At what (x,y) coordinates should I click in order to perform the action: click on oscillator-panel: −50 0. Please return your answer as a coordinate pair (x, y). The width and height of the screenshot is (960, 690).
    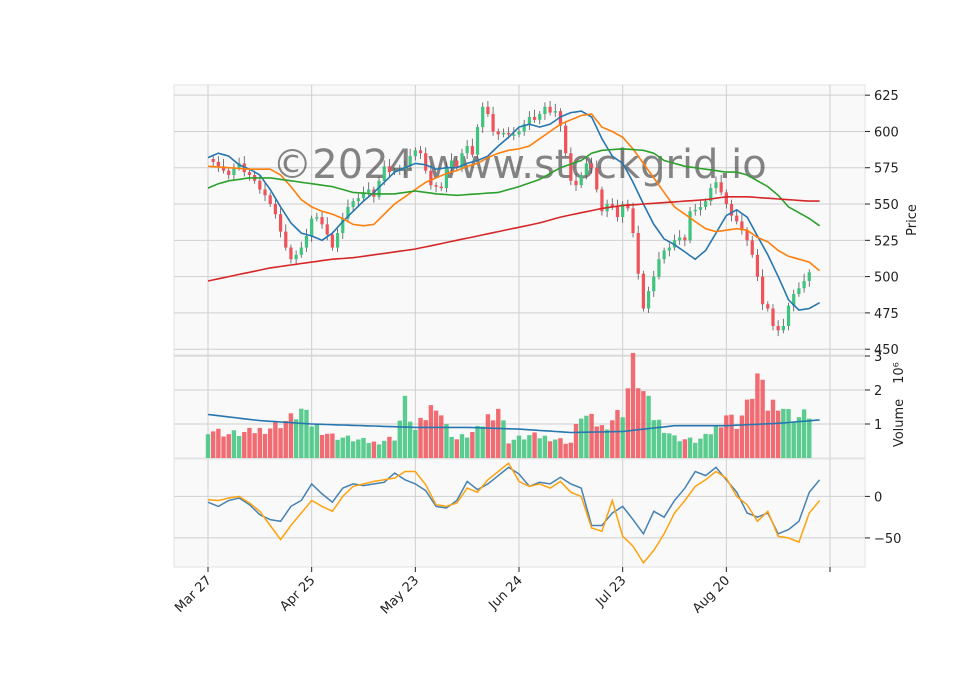
    Looking at the image, I should click on (537, 513).